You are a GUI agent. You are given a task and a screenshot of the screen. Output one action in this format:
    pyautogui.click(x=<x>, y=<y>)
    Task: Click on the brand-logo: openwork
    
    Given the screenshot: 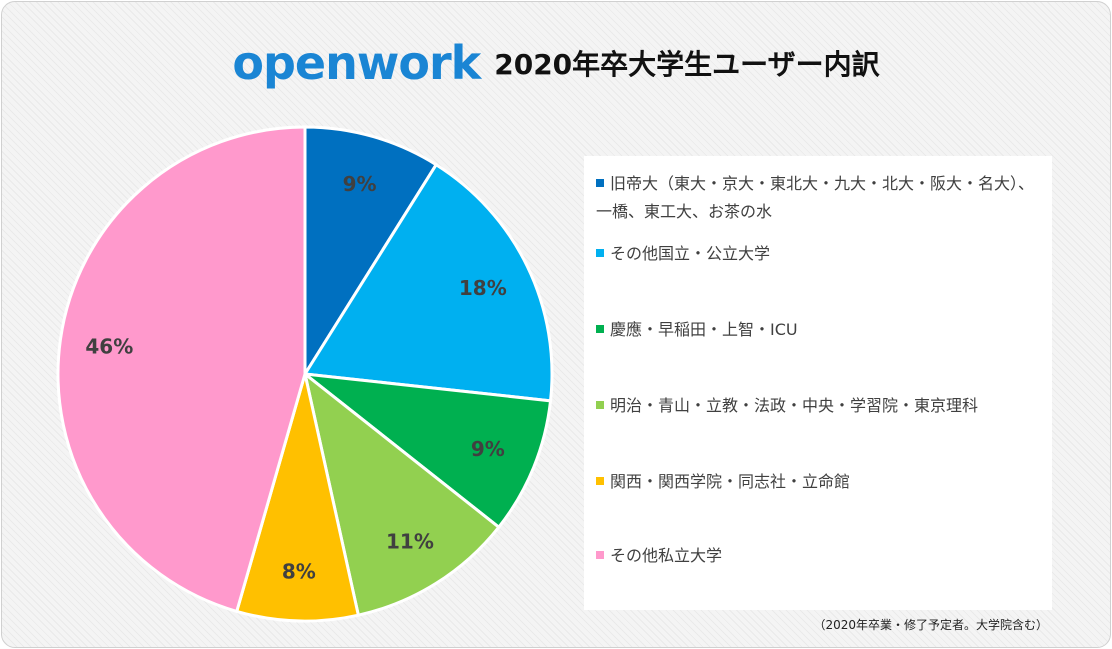 What is the action you would take?
    pyautogui.click(x=356, y=63)
    